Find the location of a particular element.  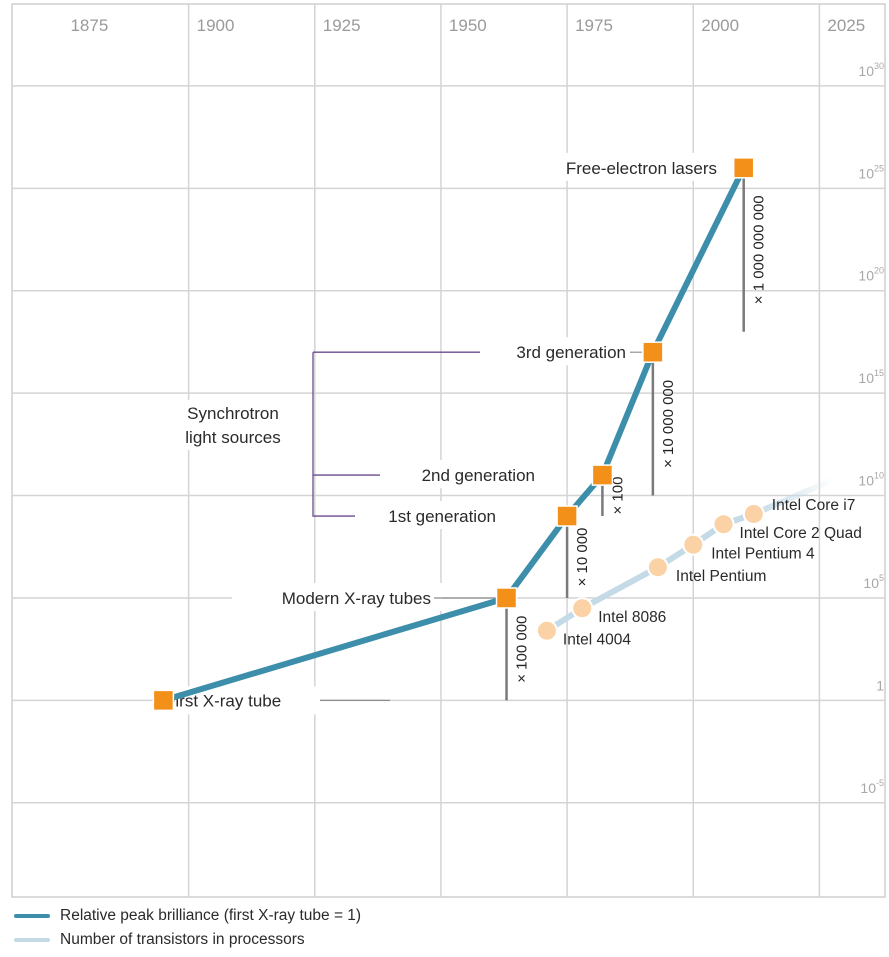

x-tick-label: 1950 is located at coordinates (468, 25).